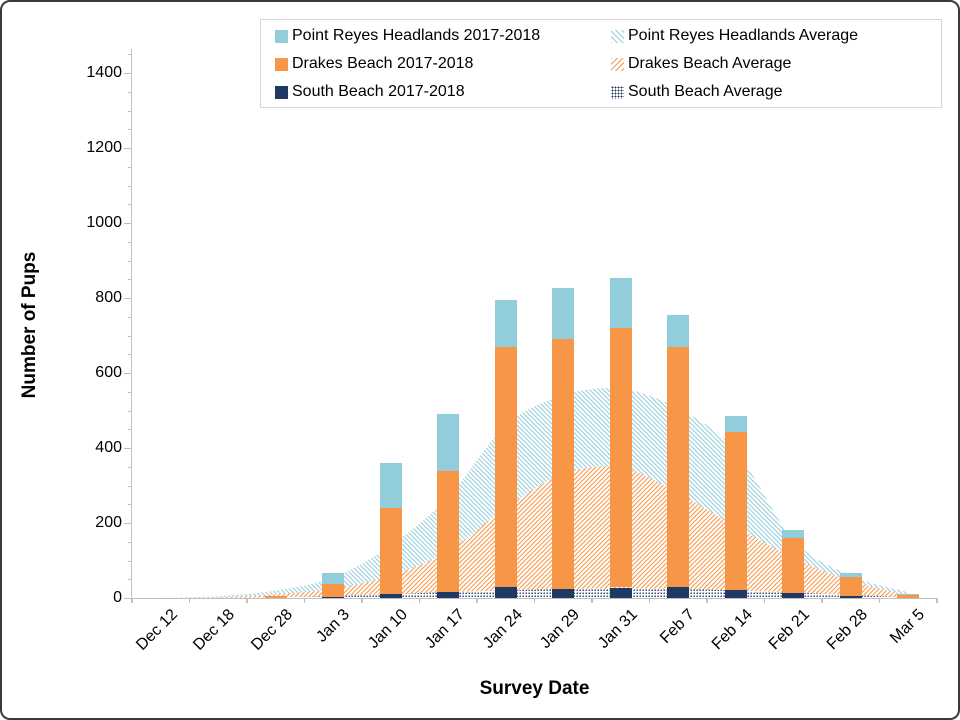 Image resolution: width=960 pixels, height=720 pixels. I want to click on legend-item-3: Drakes Beach Average, so click(776, 64).